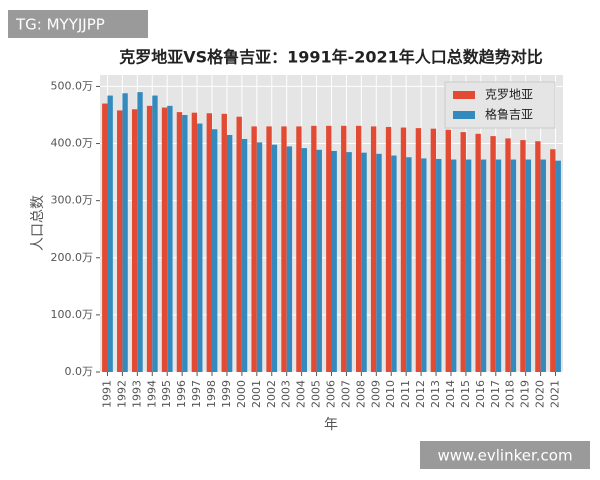 Image resolution: width=600 pixels, height=480 pixels. I want to click on x-tick-label: 2009, so click(375, 394).